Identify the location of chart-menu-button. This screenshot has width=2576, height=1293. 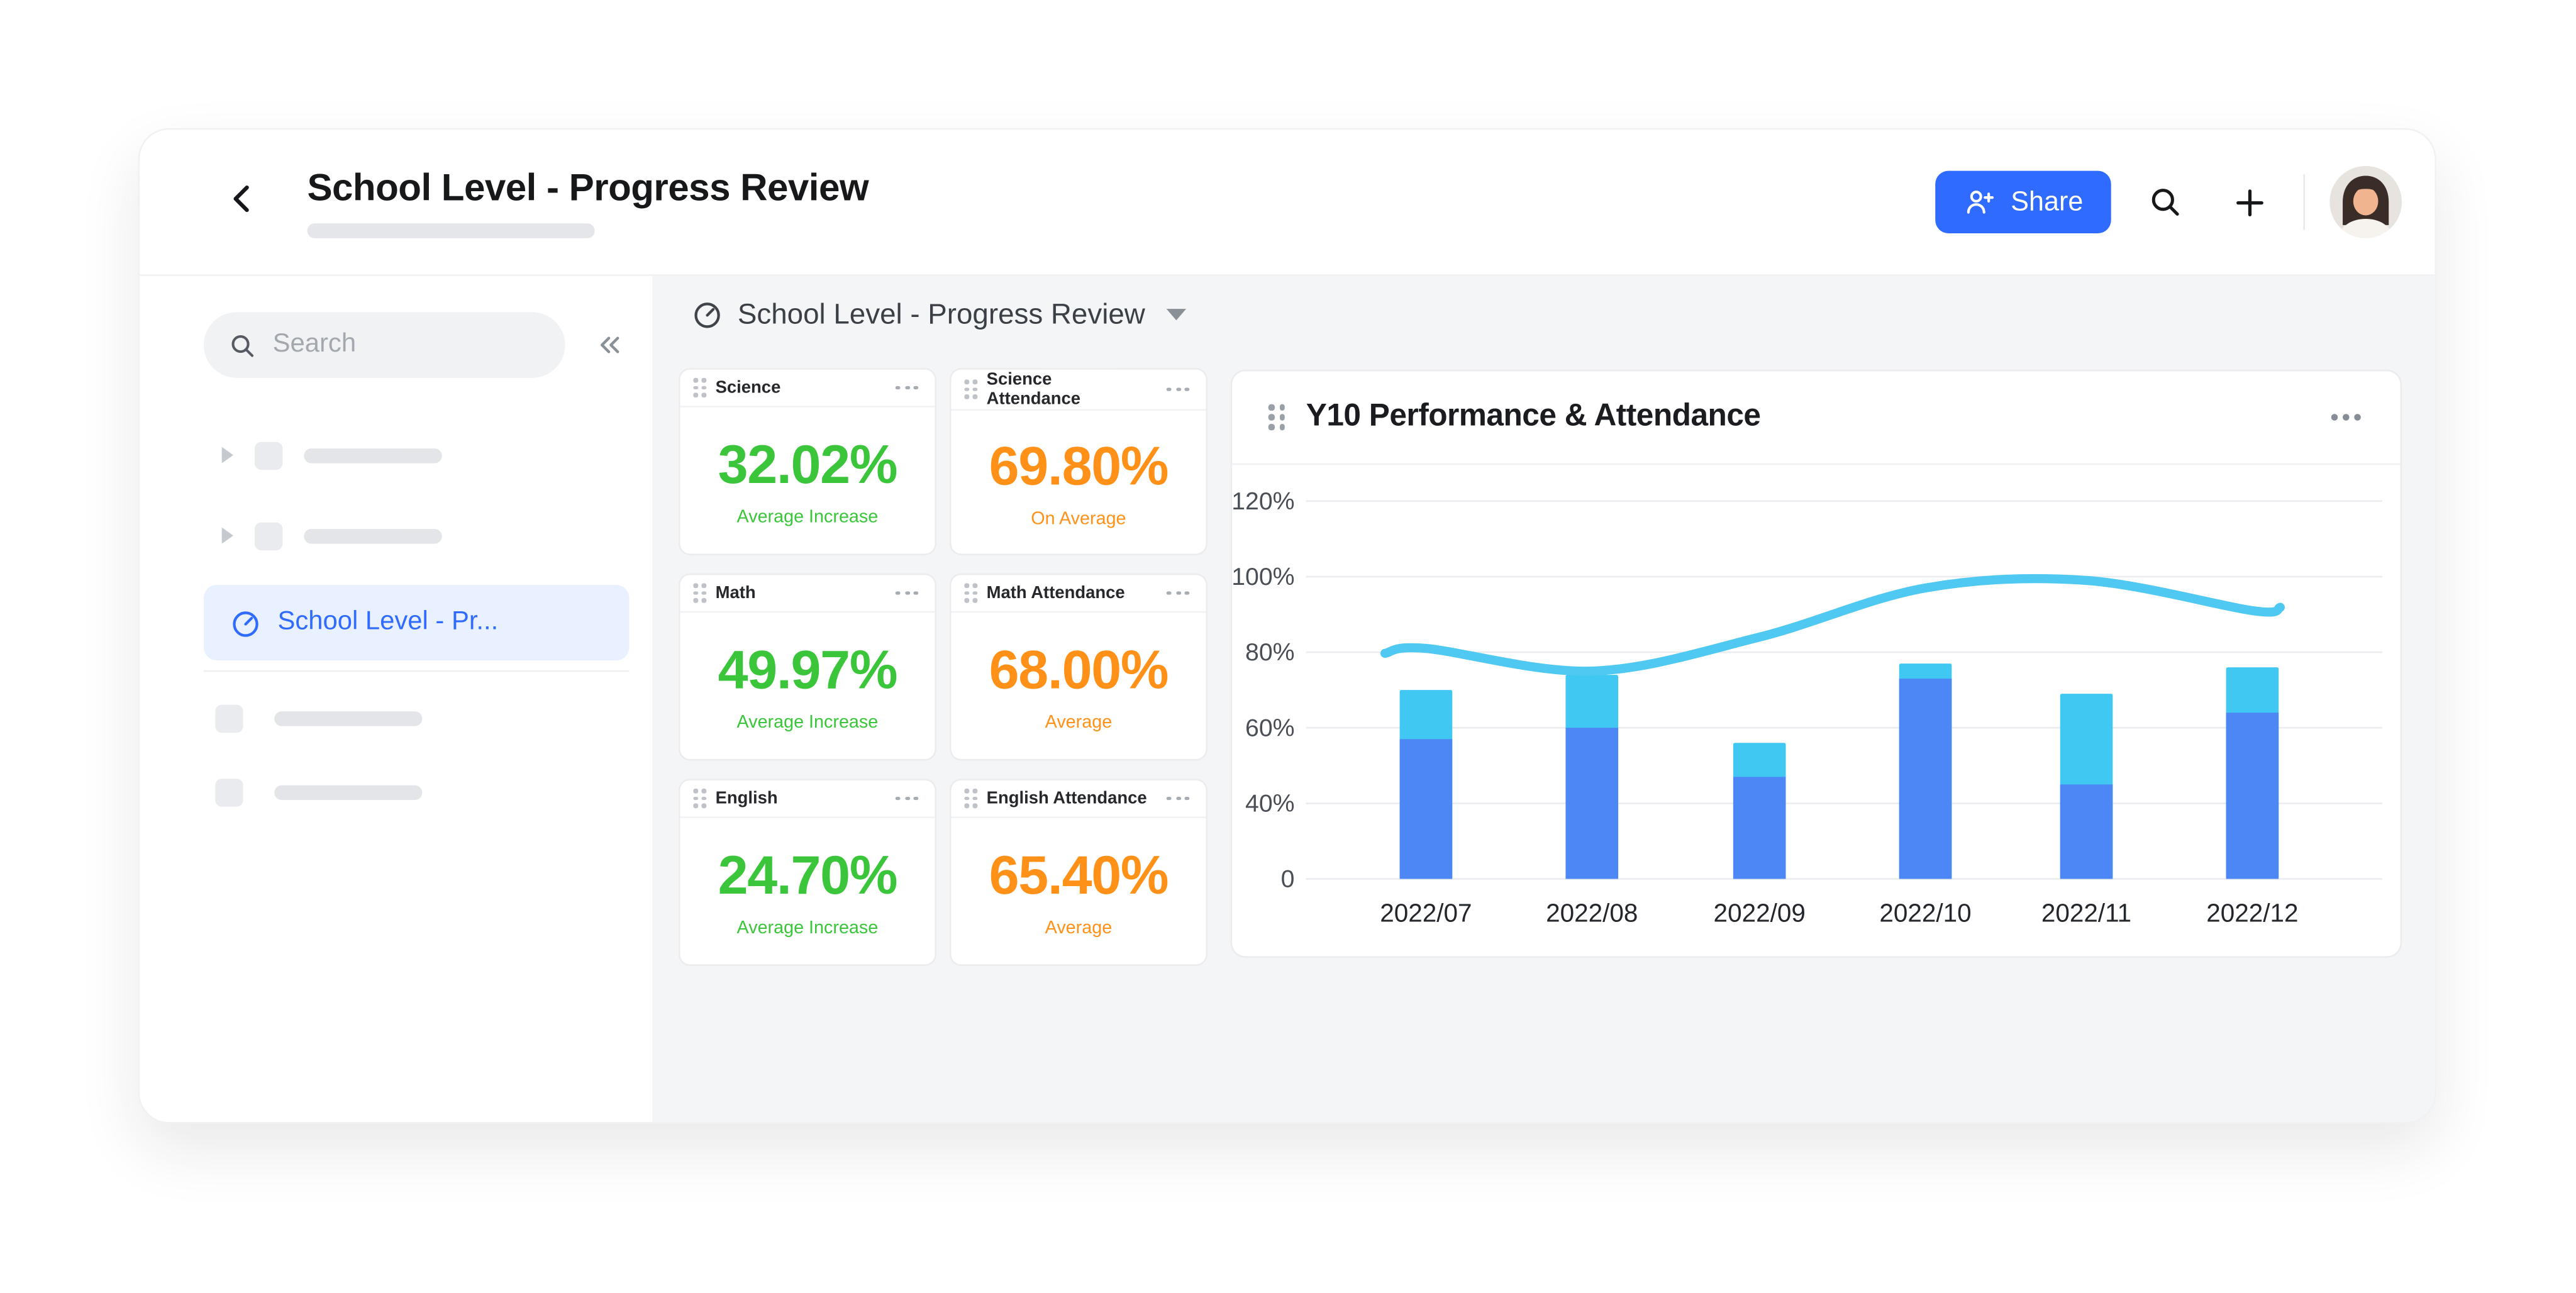
(2343, 417).